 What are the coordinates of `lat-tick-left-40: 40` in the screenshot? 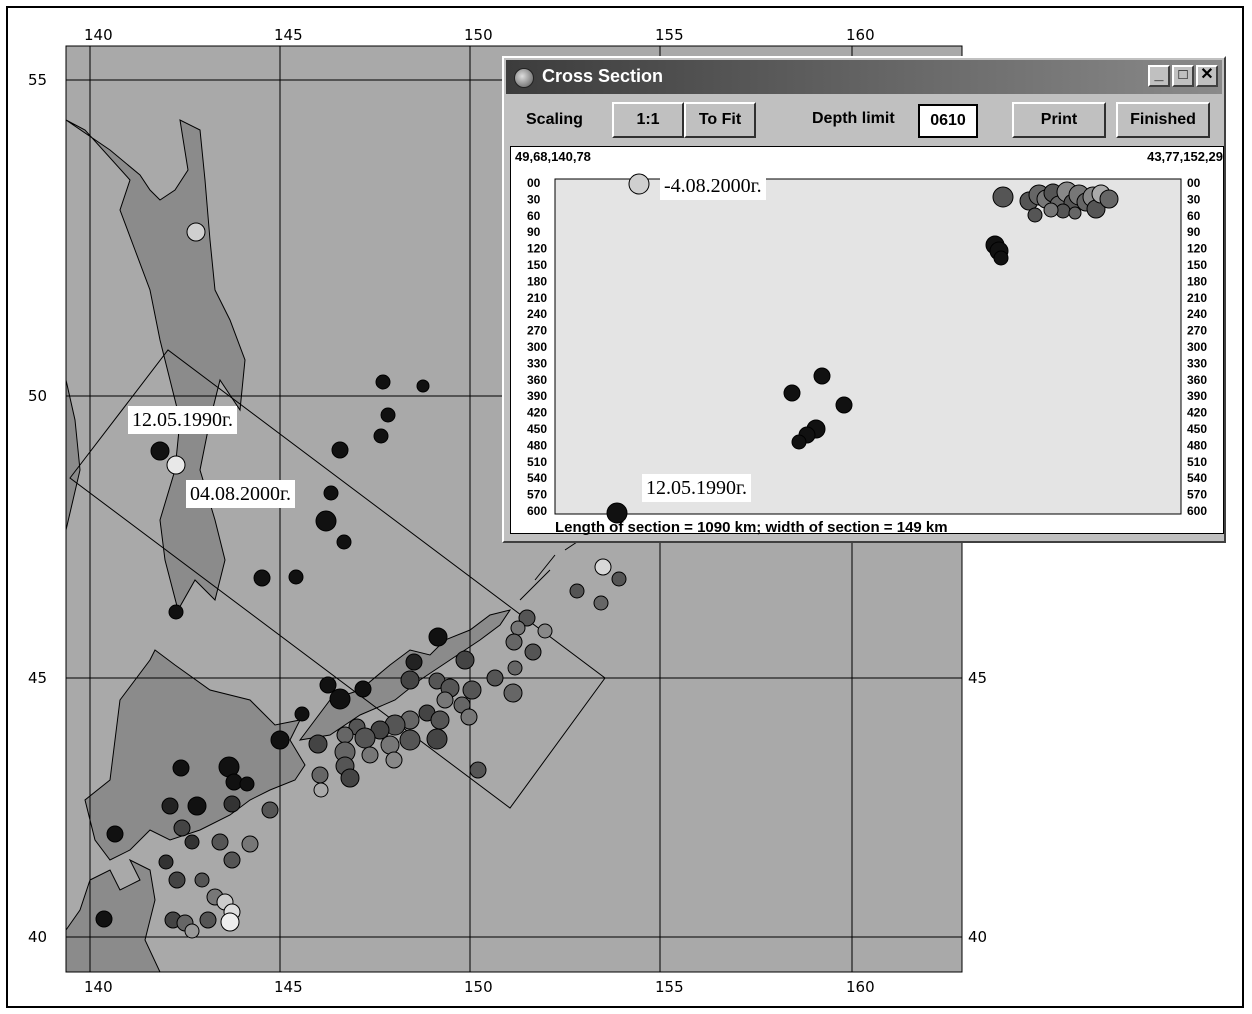 It's located at (38, 937).